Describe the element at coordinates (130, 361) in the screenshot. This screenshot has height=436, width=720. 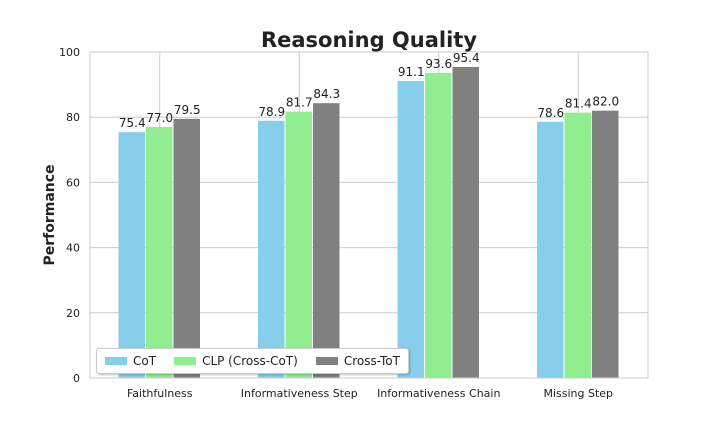
I see `legend-item: CoT` at that location.